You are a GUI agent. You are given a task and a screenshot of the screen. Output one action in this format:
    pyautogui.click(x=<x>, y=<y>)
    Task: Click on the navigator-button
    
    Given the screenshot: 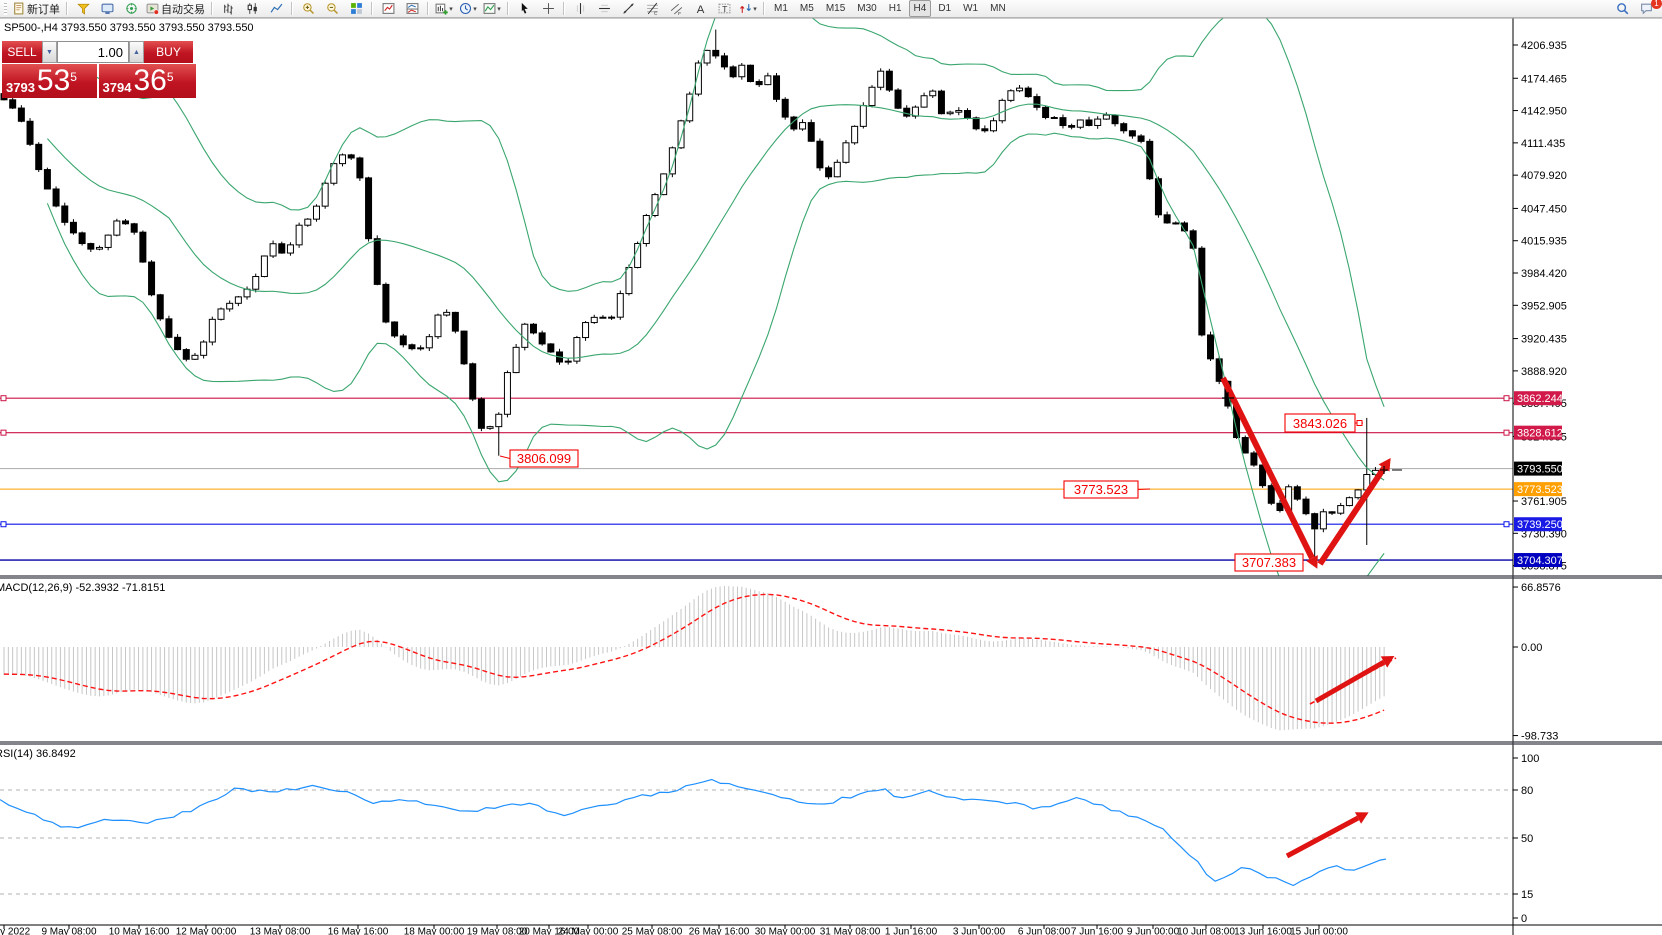 What is the action you would take?
    pyautogui.click(x=131, y=9)
    